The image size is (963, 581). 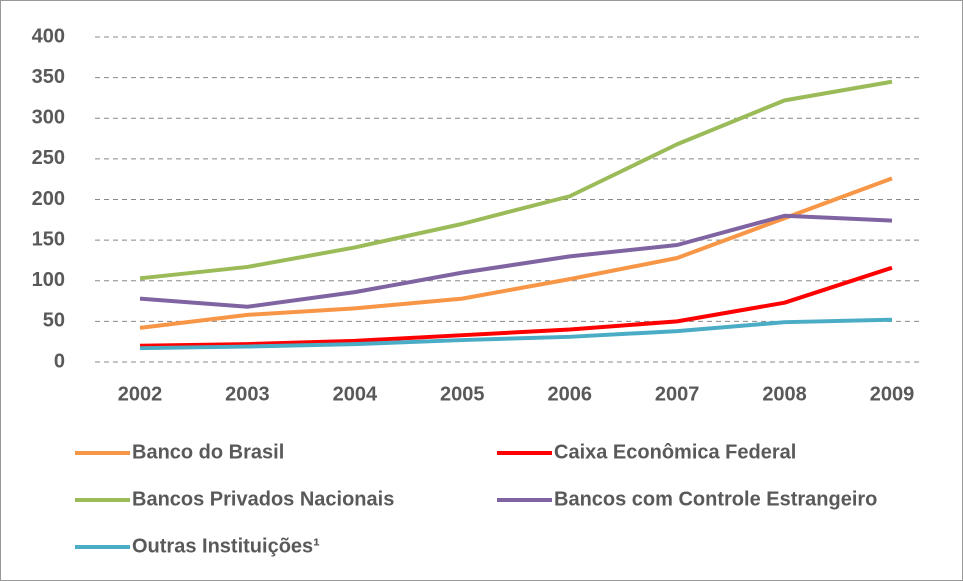 I want to click on y-tick-label: 300, so click(x=48, y=118).